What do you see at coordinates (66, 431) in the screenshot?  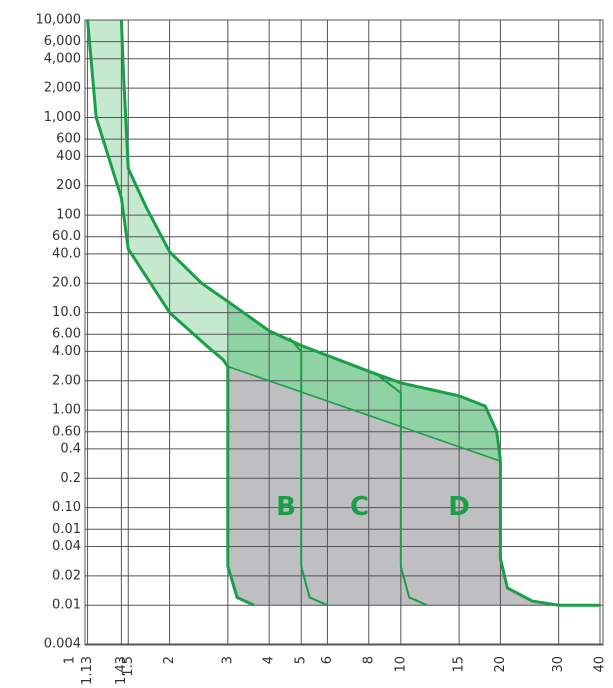 I see `y-tick-label: 0.60` at bounding box center [66, 431].